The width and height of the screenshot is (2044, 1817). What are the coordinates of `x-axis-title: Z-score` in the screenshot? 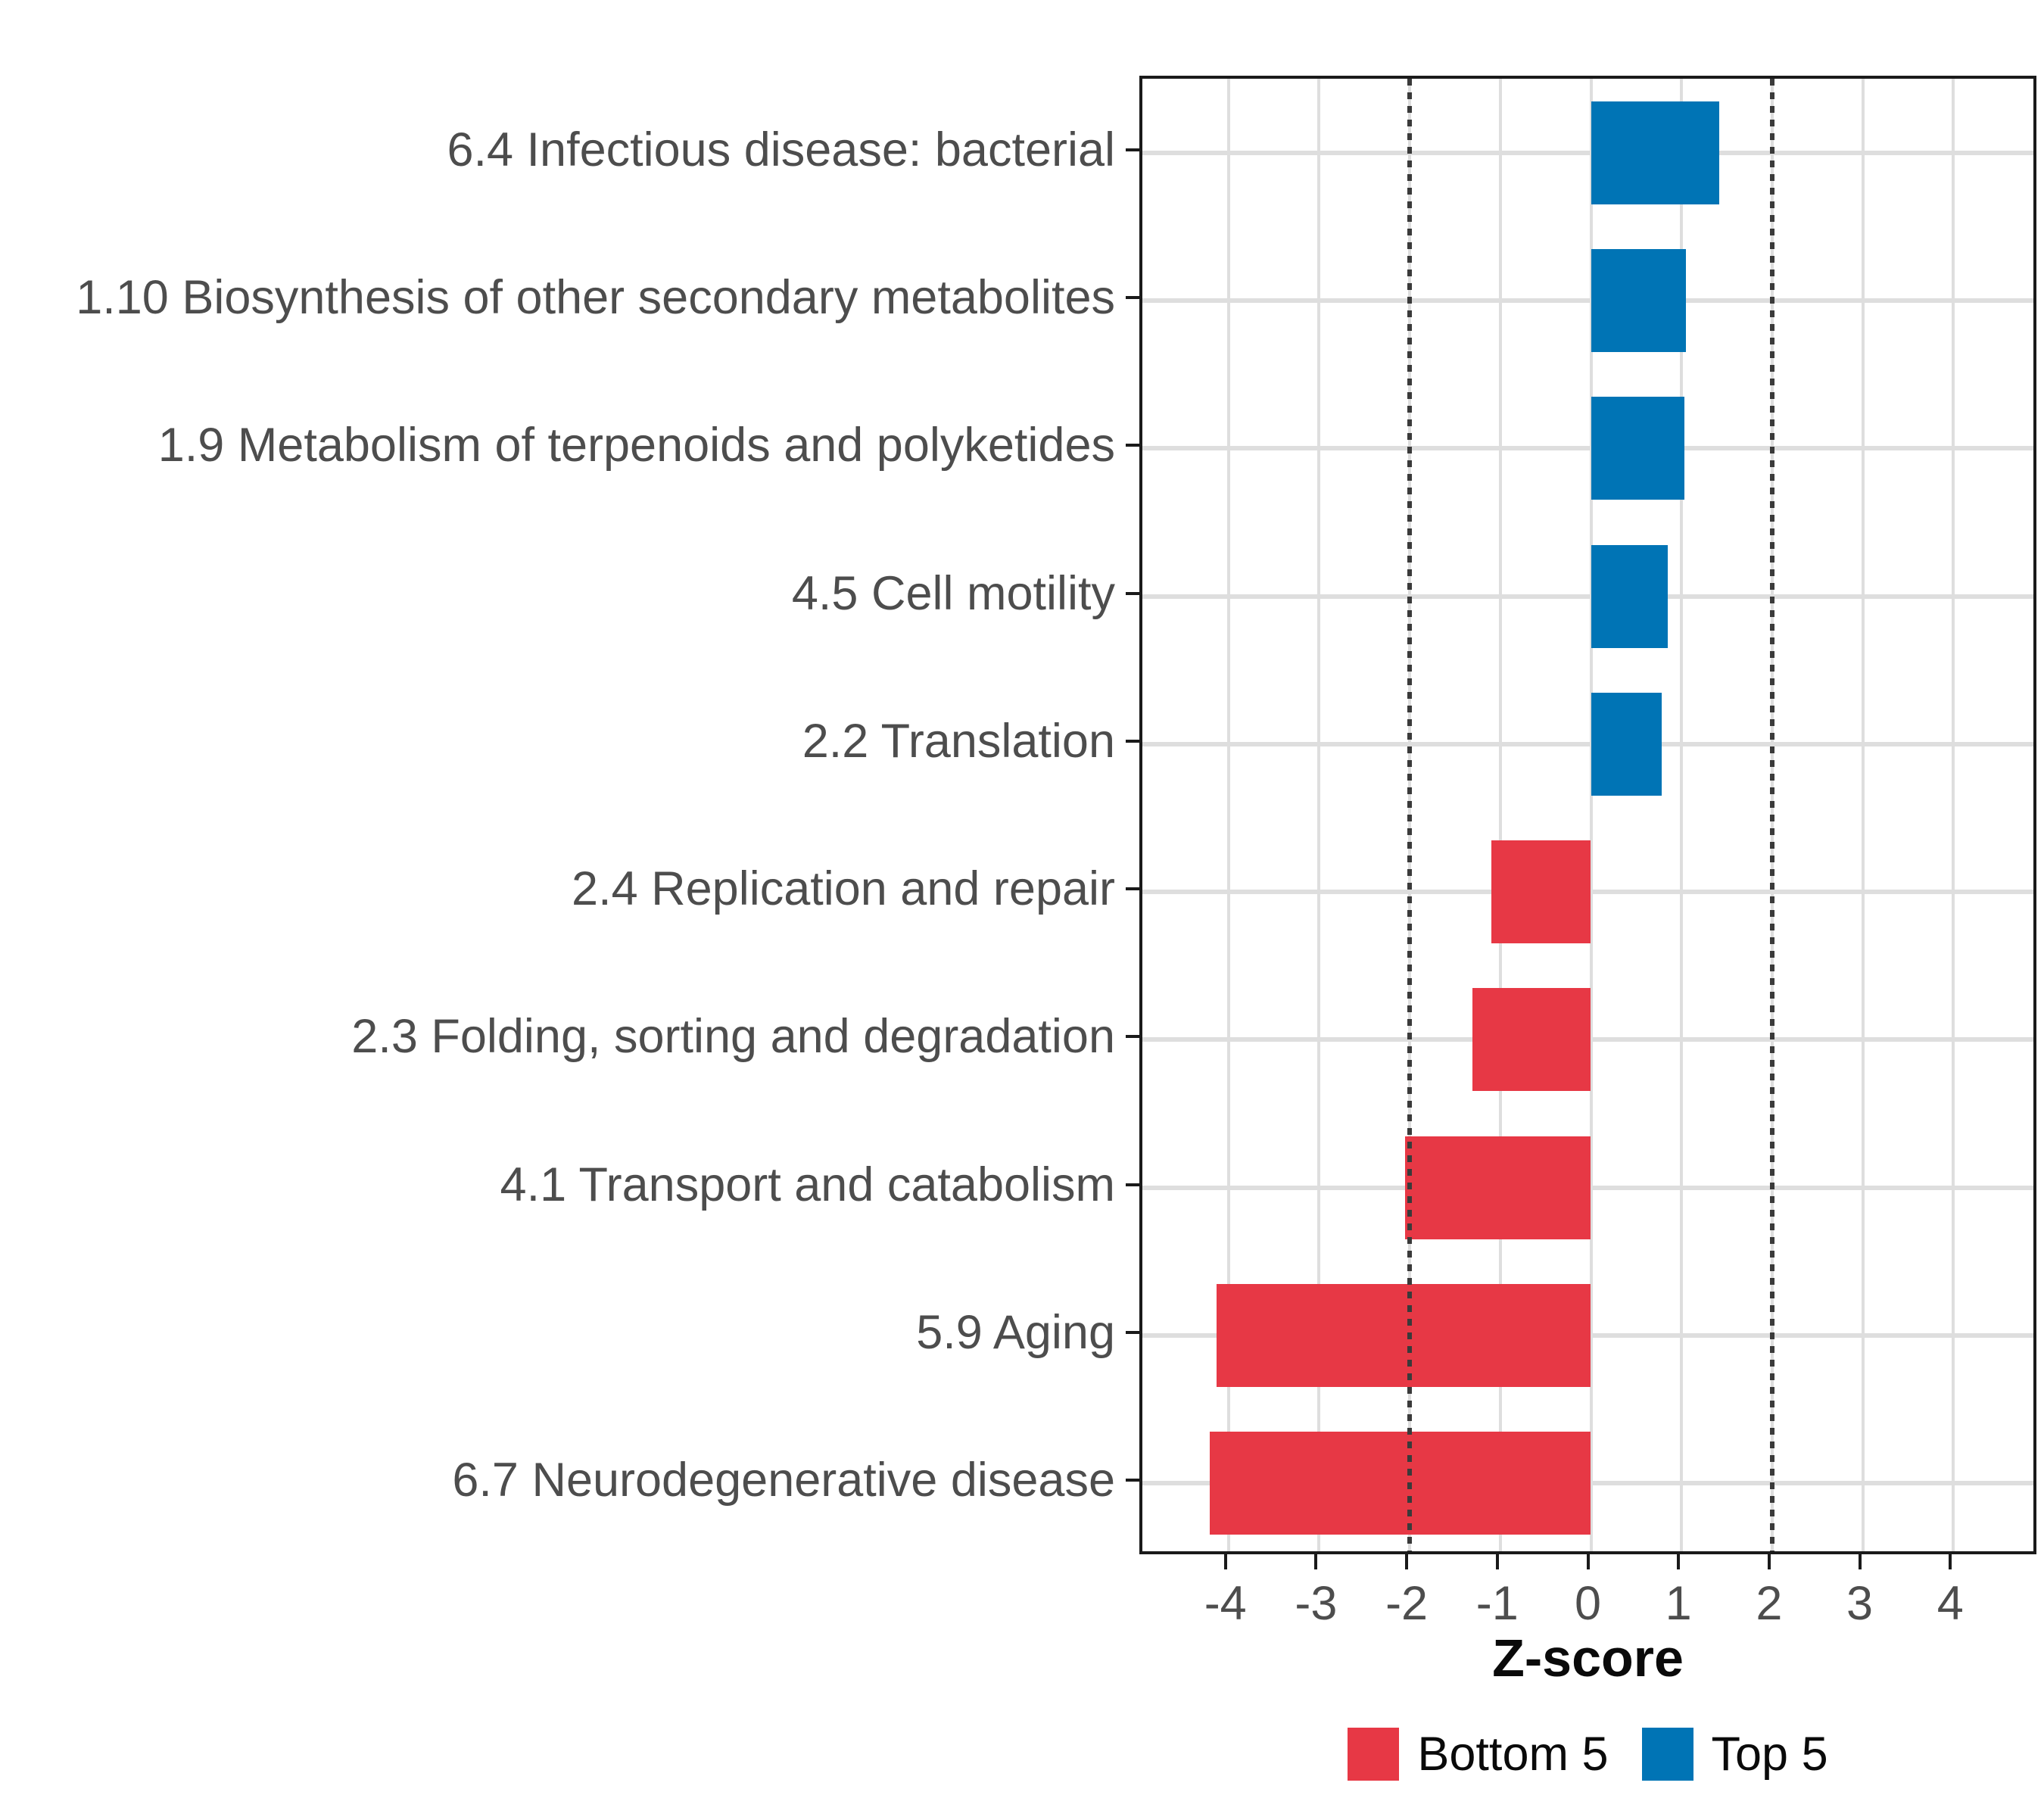 It's located at (1588, 1658).